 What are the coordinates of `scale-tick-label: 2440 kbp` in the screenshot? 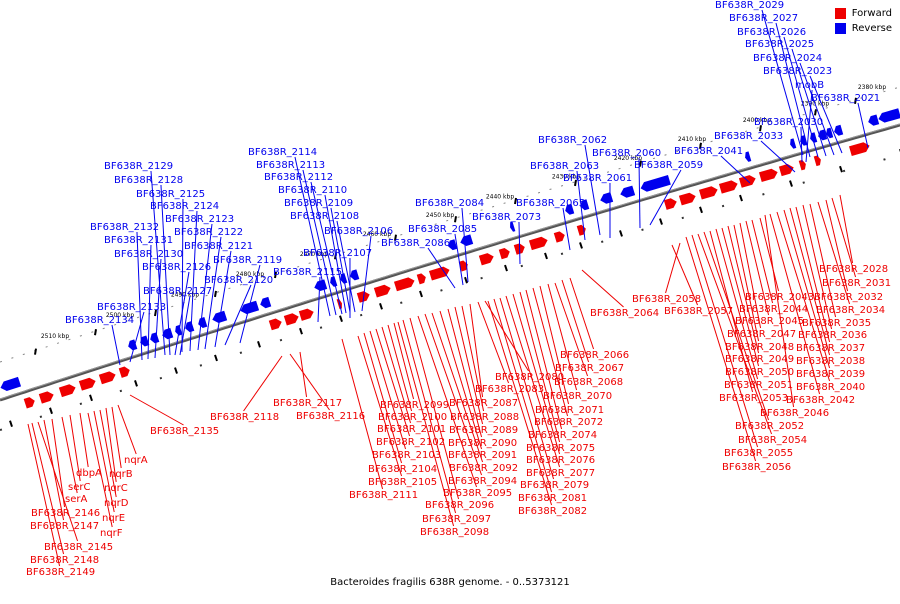 It's located at (500, 197).